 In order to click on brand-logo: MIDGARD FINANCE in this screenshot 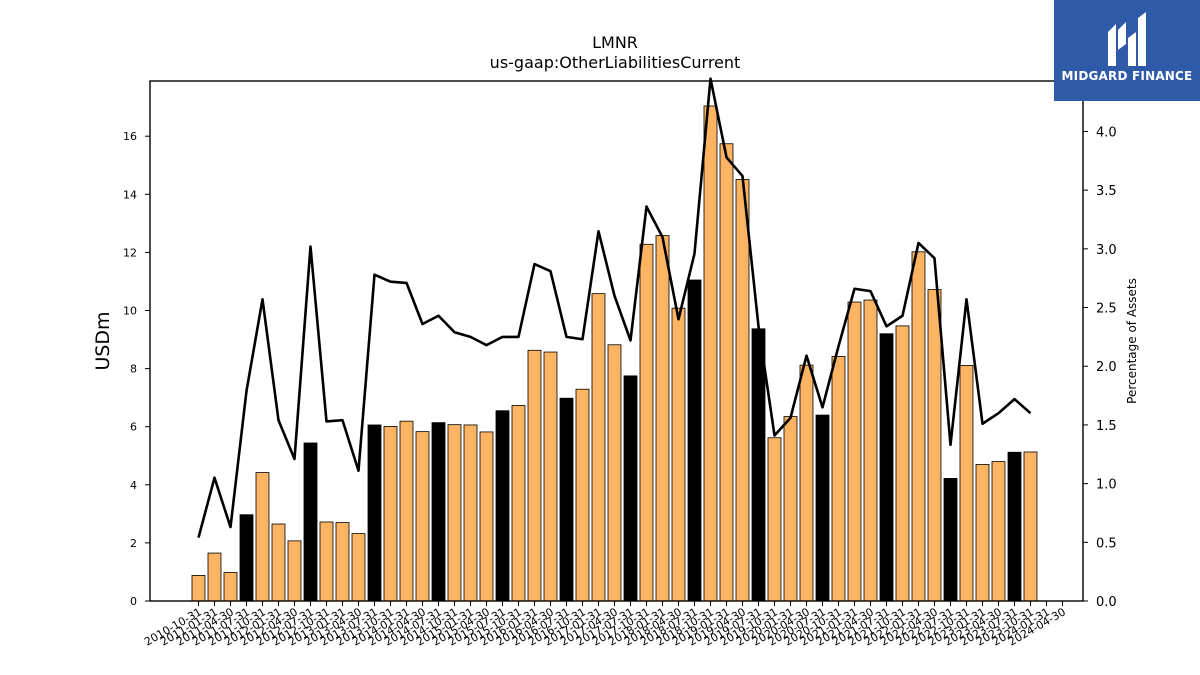, I will do `click(1127, 50)`.